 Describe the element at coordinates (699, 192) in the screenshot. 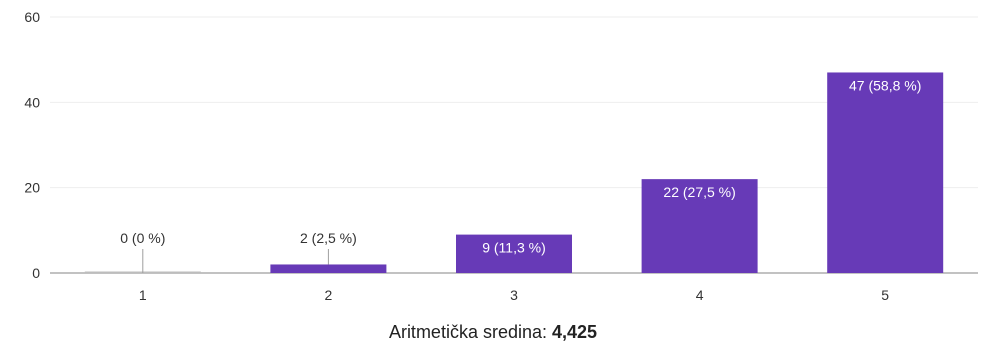

I see `data-label: 22 (27,5 %)` at that location.